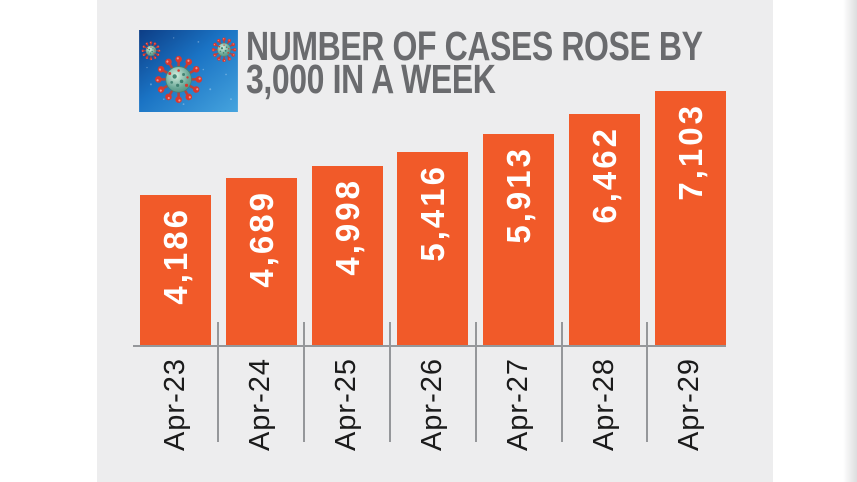  I want to click on chart-title: NUMBER OF CASES ROSE BY 3,000 IN A WEEK, so click(506, 62).